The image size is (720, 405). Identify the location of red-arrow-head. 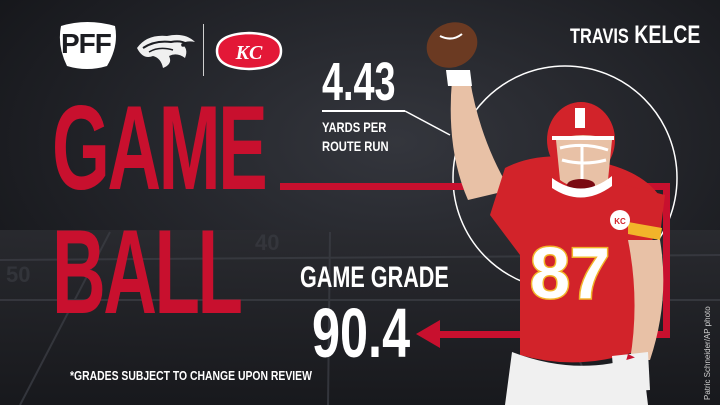
(428, 334).